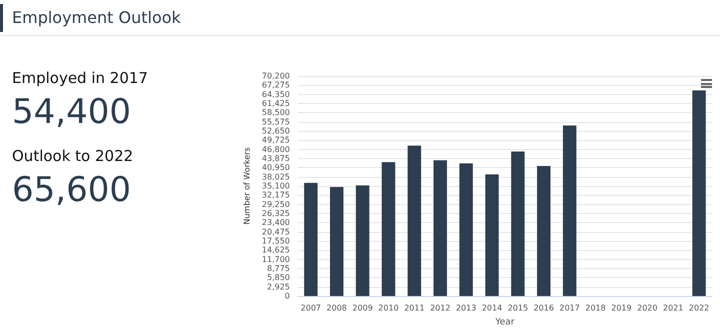  What do you see at coordinates (276, 177) in the screenshot?
I see `y-tick-label: 38,025` at bounding box center [276, 177].